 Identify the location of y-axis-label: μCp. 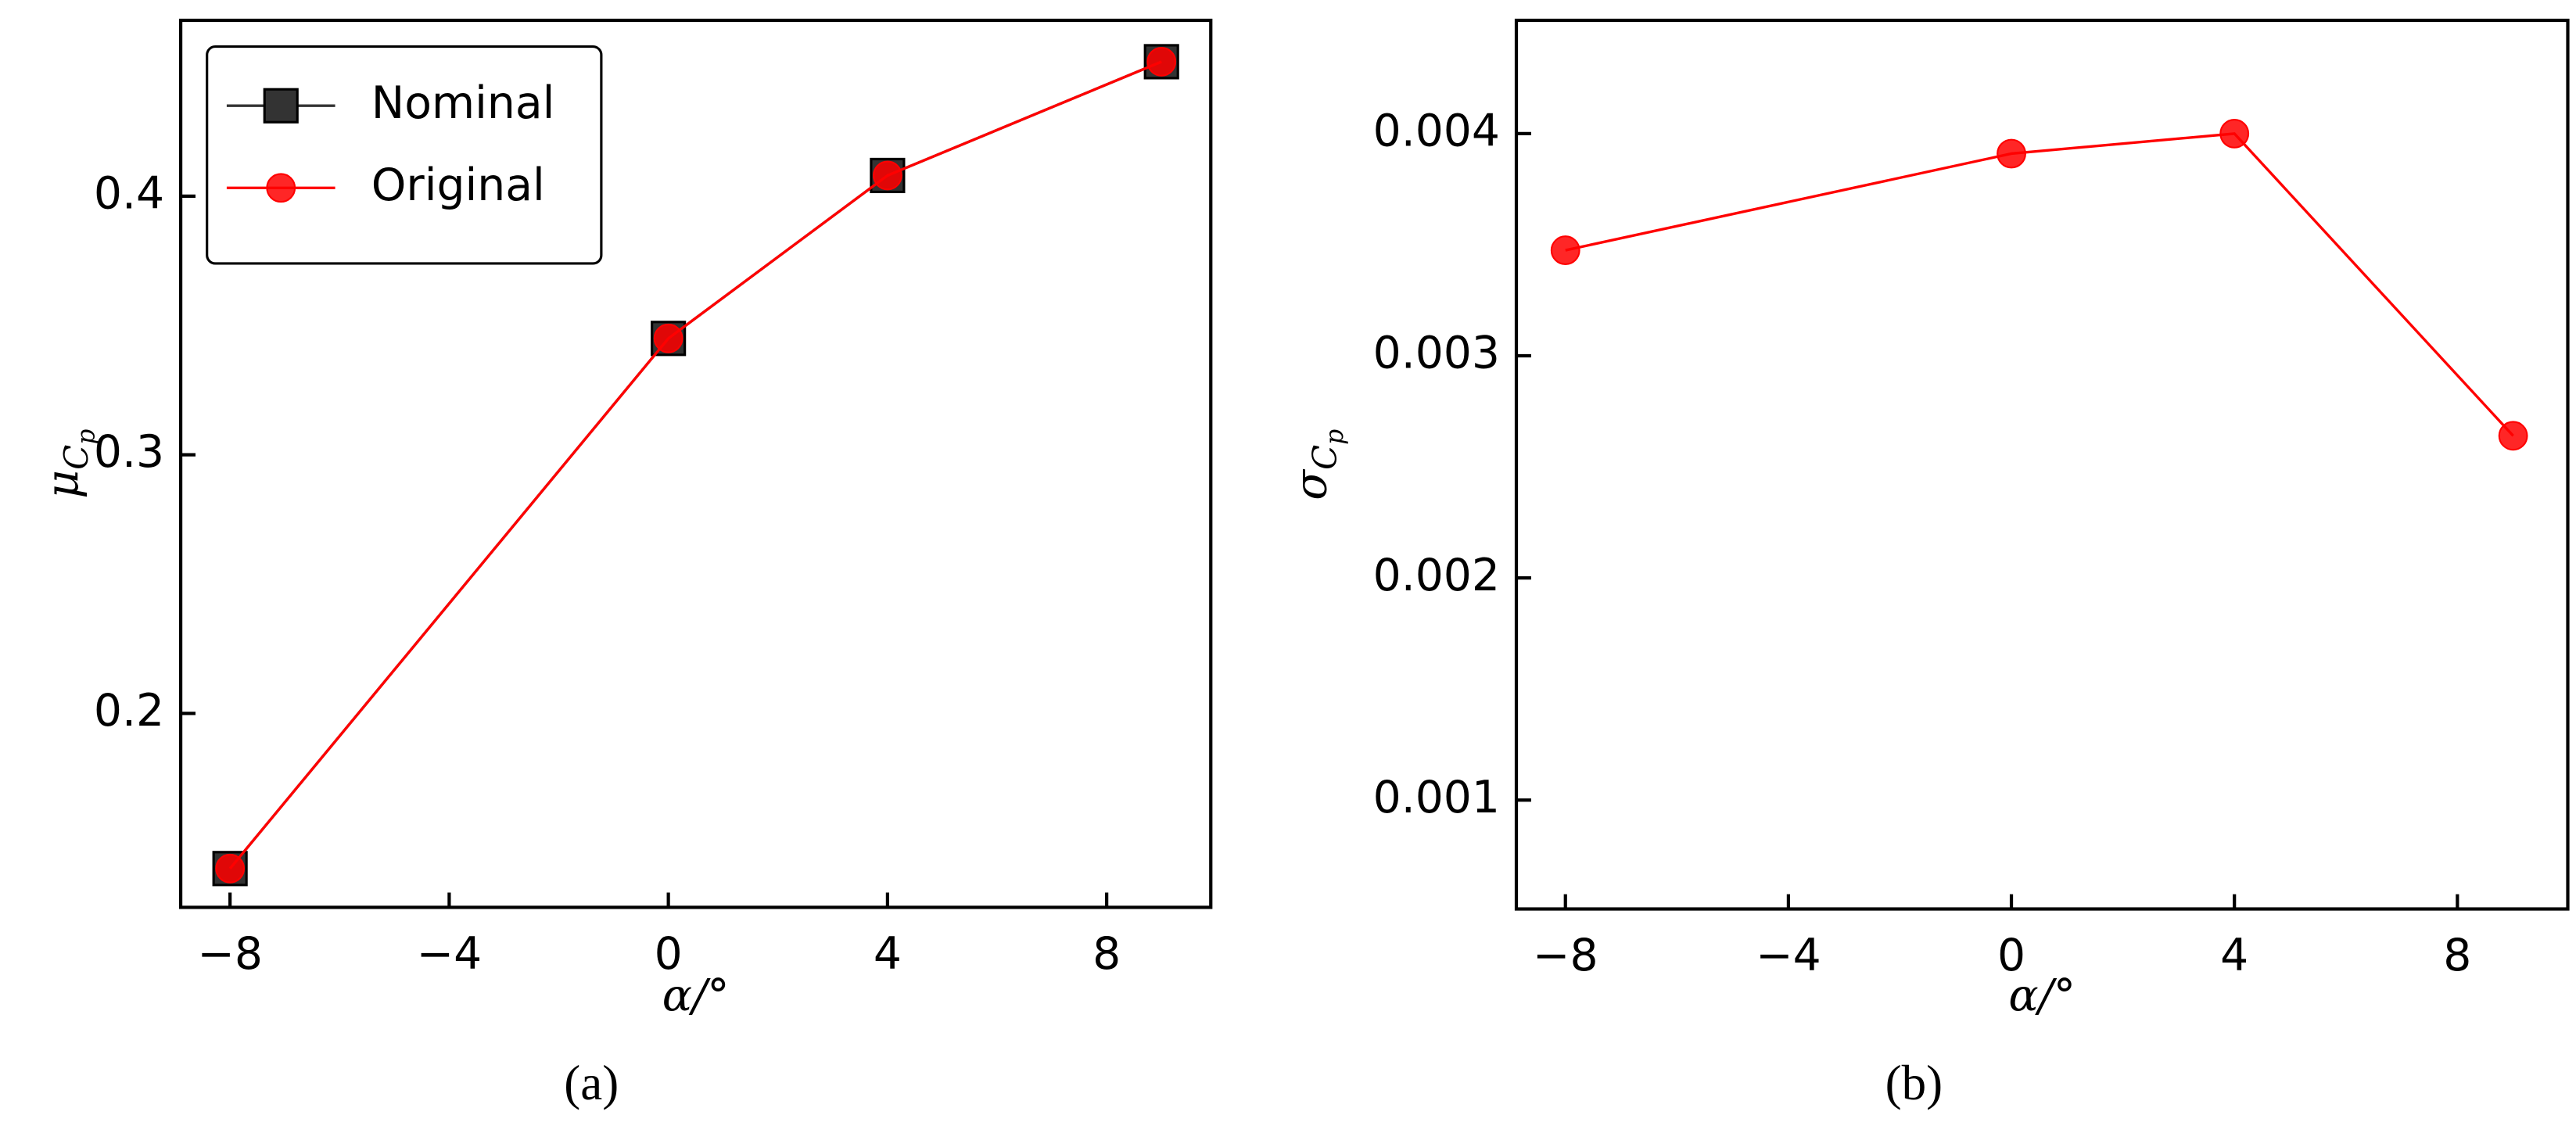
(68, 464).